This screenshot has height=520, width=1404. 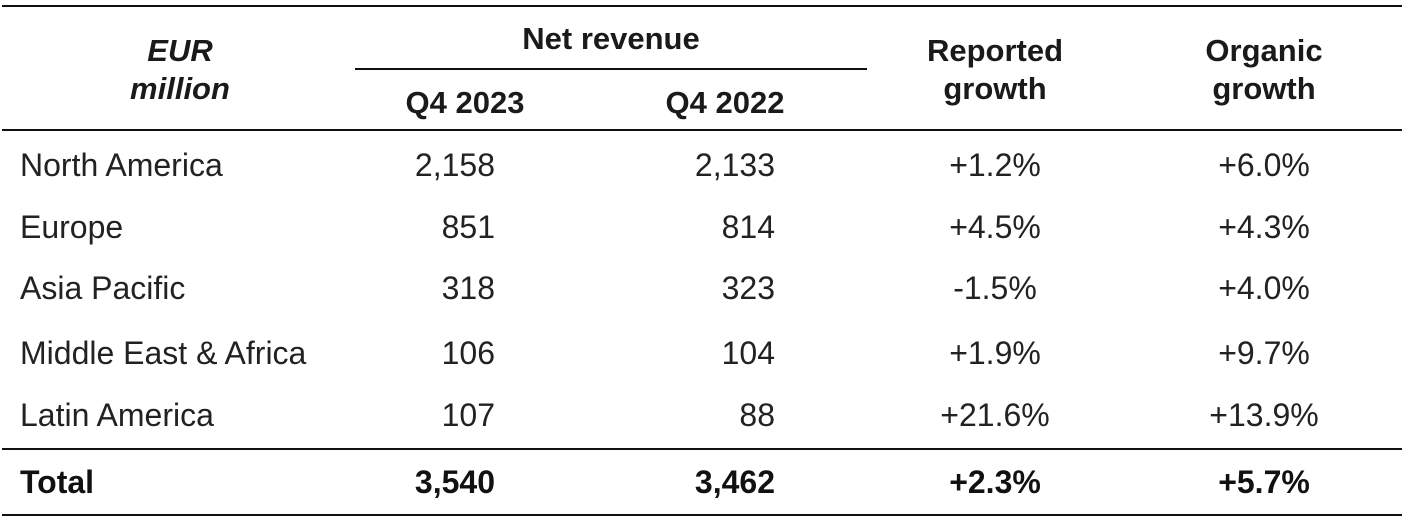 What do you see at coordinates (468, 415) in the screenshot?
I see `q4-2023-value: 107` at bounding box center [468, 415].